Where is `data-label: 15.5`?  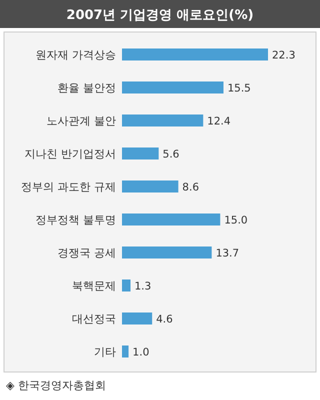 data-label: 15.5 is located at coordinates (239, 88).